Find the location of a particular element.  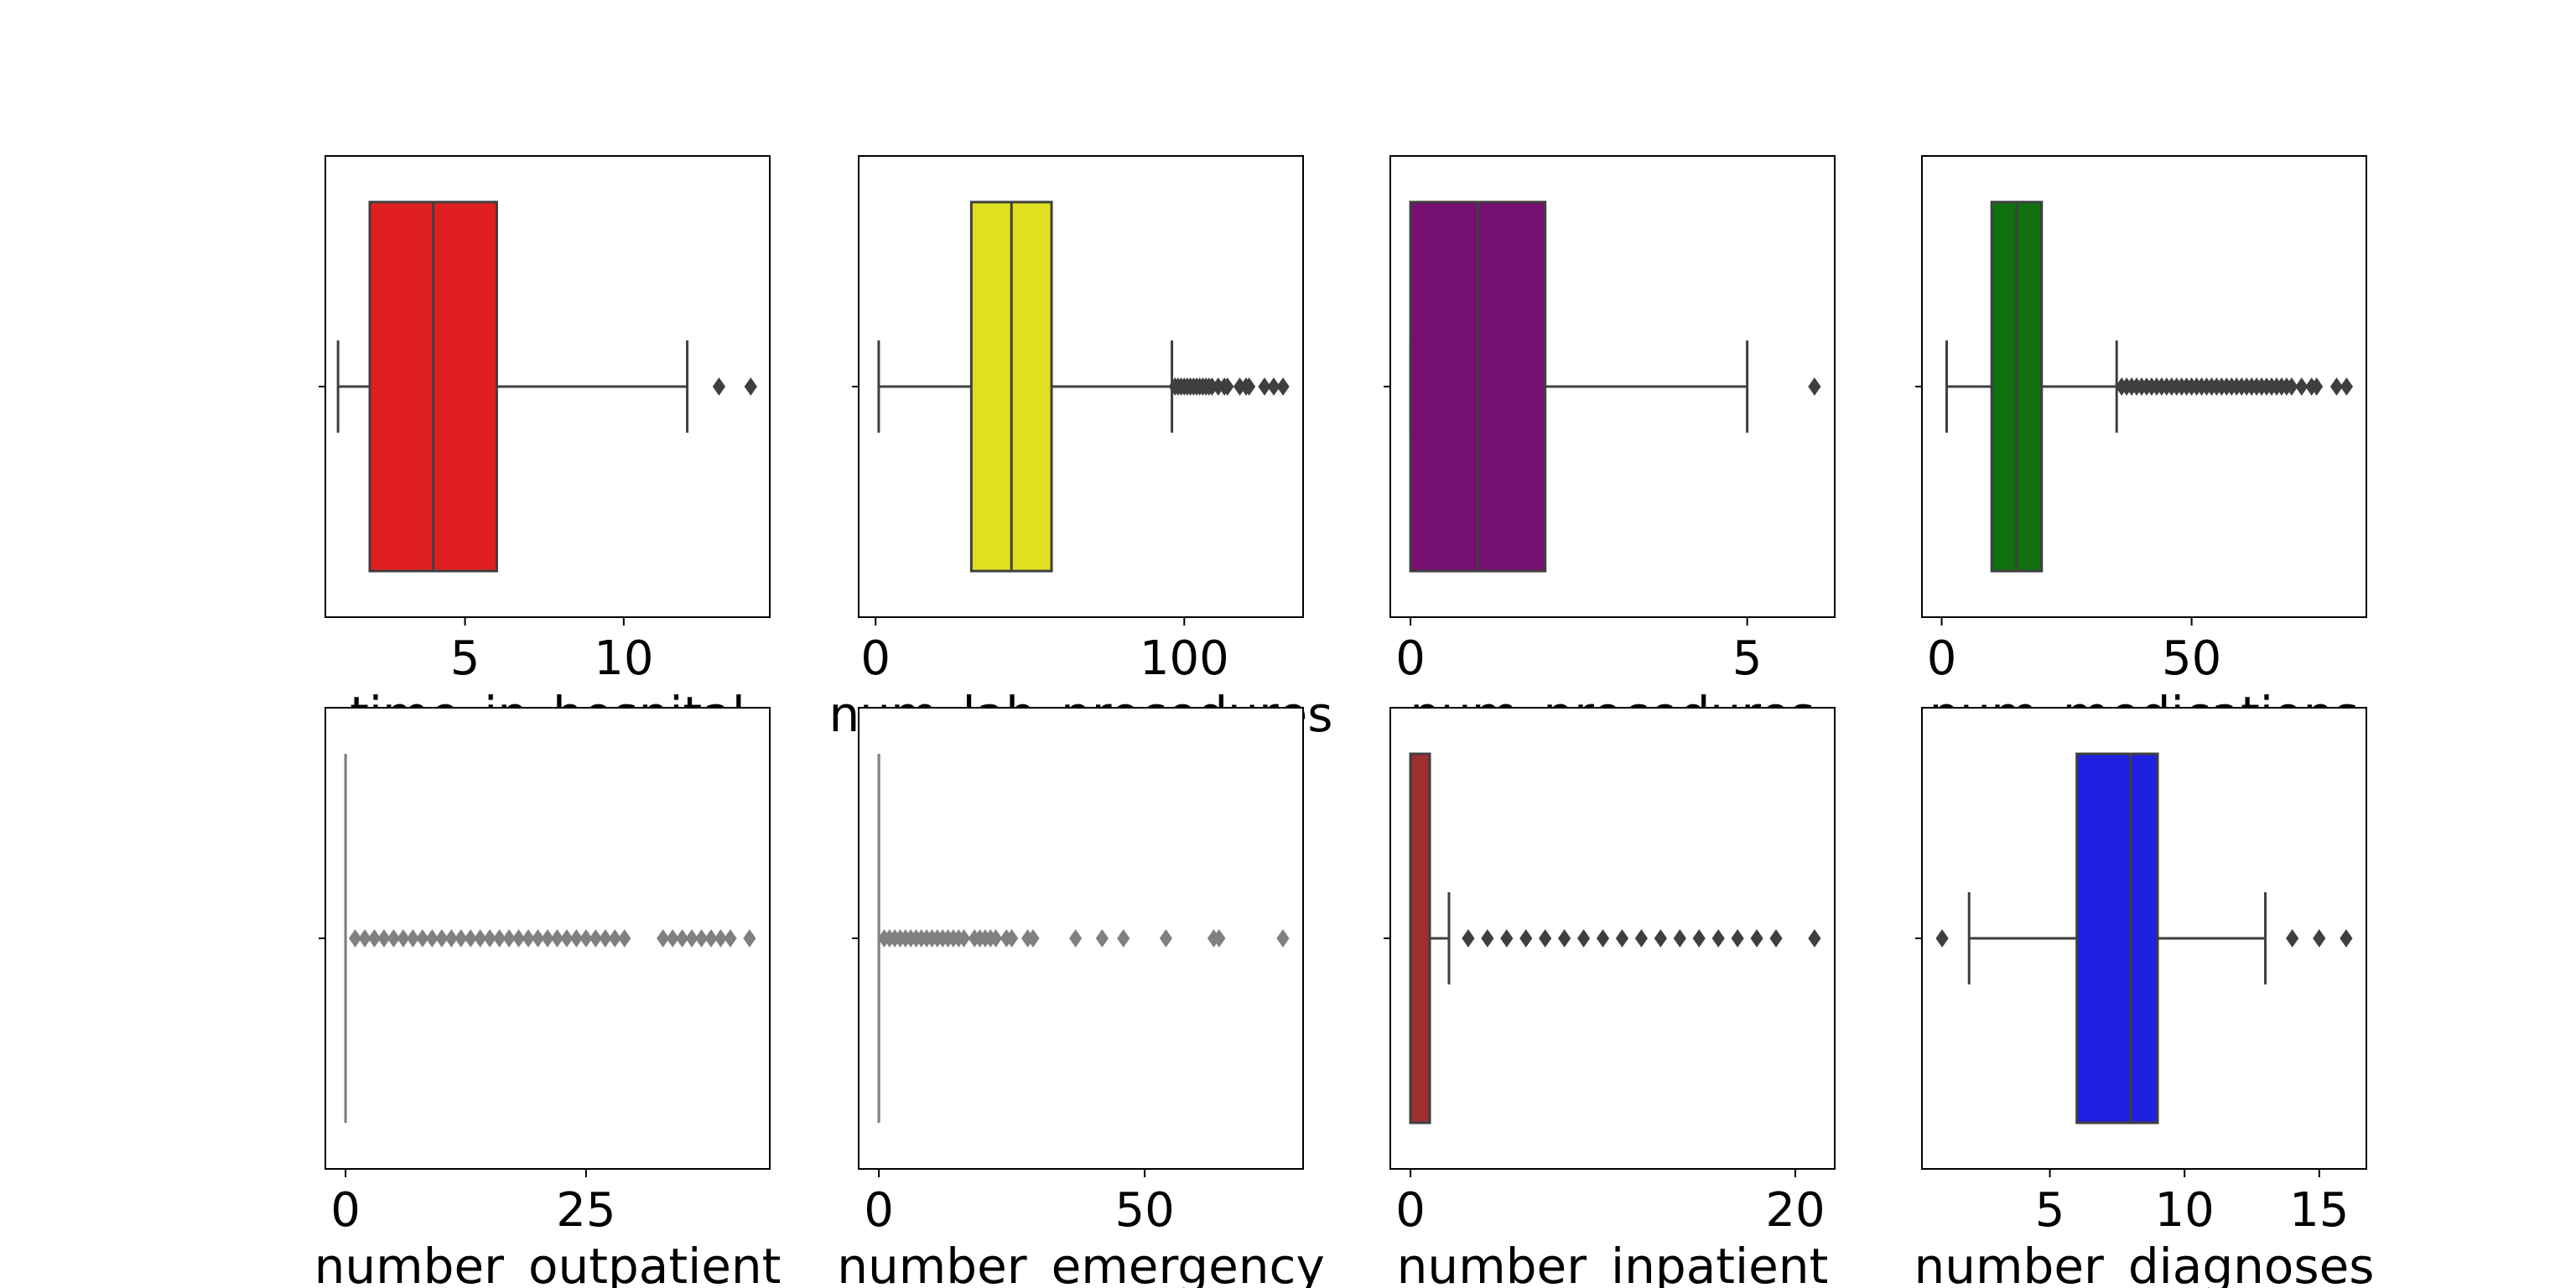

x-tick-label: 25 is located at coordinates (585, 1210).